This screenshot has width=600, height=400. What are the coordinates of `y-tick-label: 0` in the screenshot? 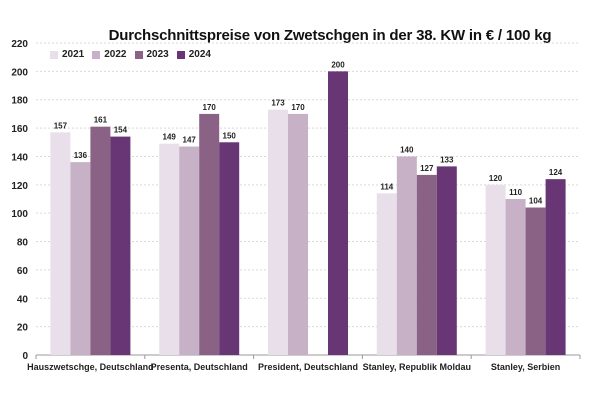 It's located at (25, 356).